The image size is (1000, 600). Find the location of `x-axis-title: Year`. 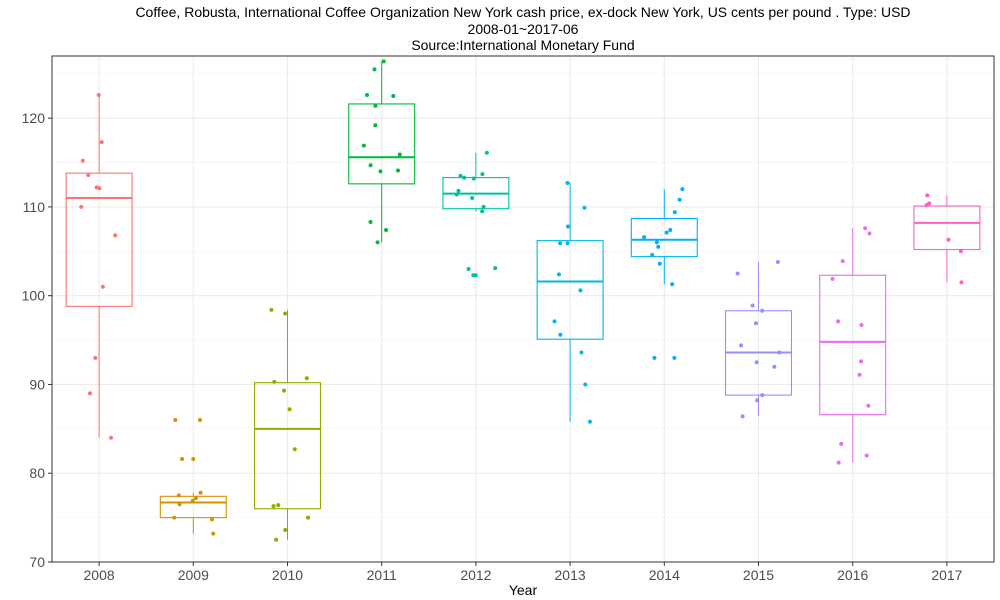

x-axis-title: Year is located at coordinates (523, 590).